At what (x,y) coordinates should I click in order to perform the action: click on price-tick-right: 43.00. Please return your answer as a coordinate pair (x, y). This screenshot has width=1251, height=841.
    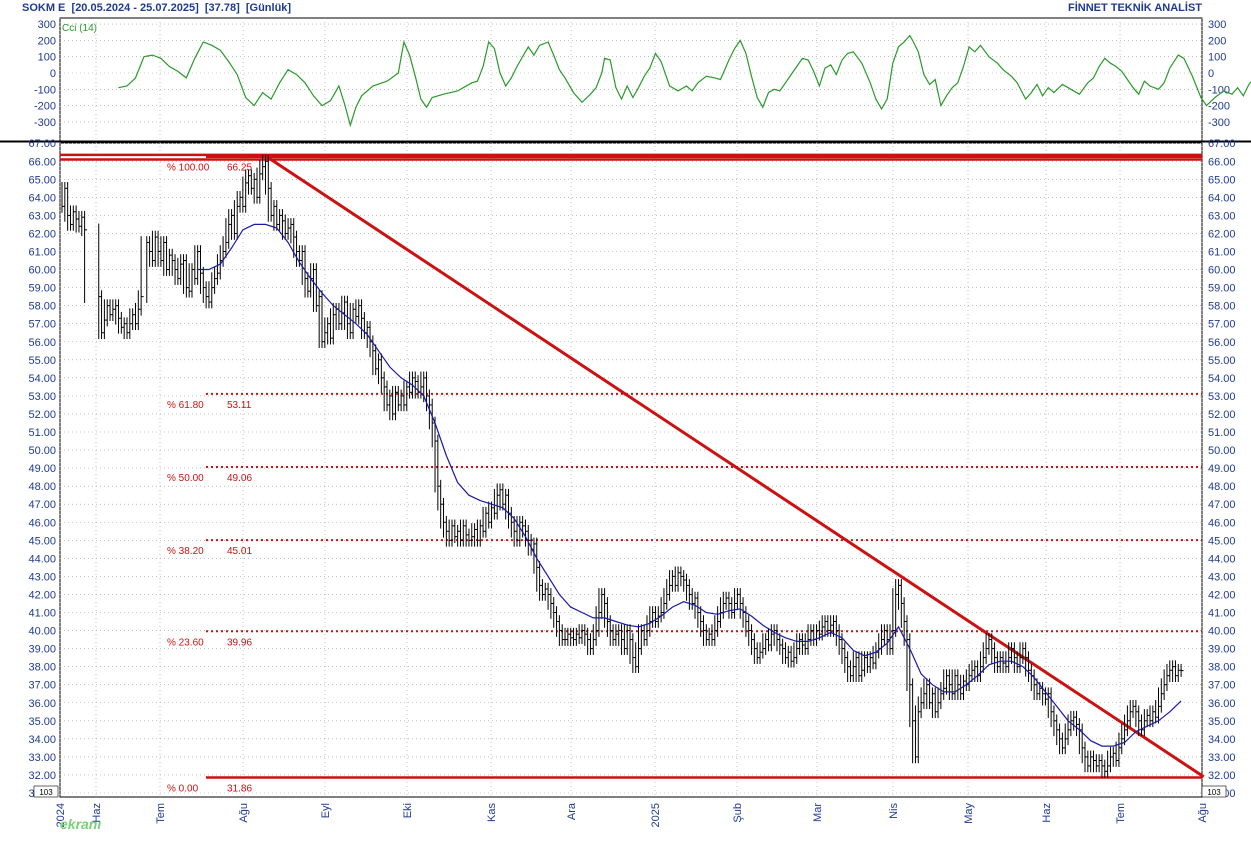
    Looking at the image, I should click on (1222, 577).